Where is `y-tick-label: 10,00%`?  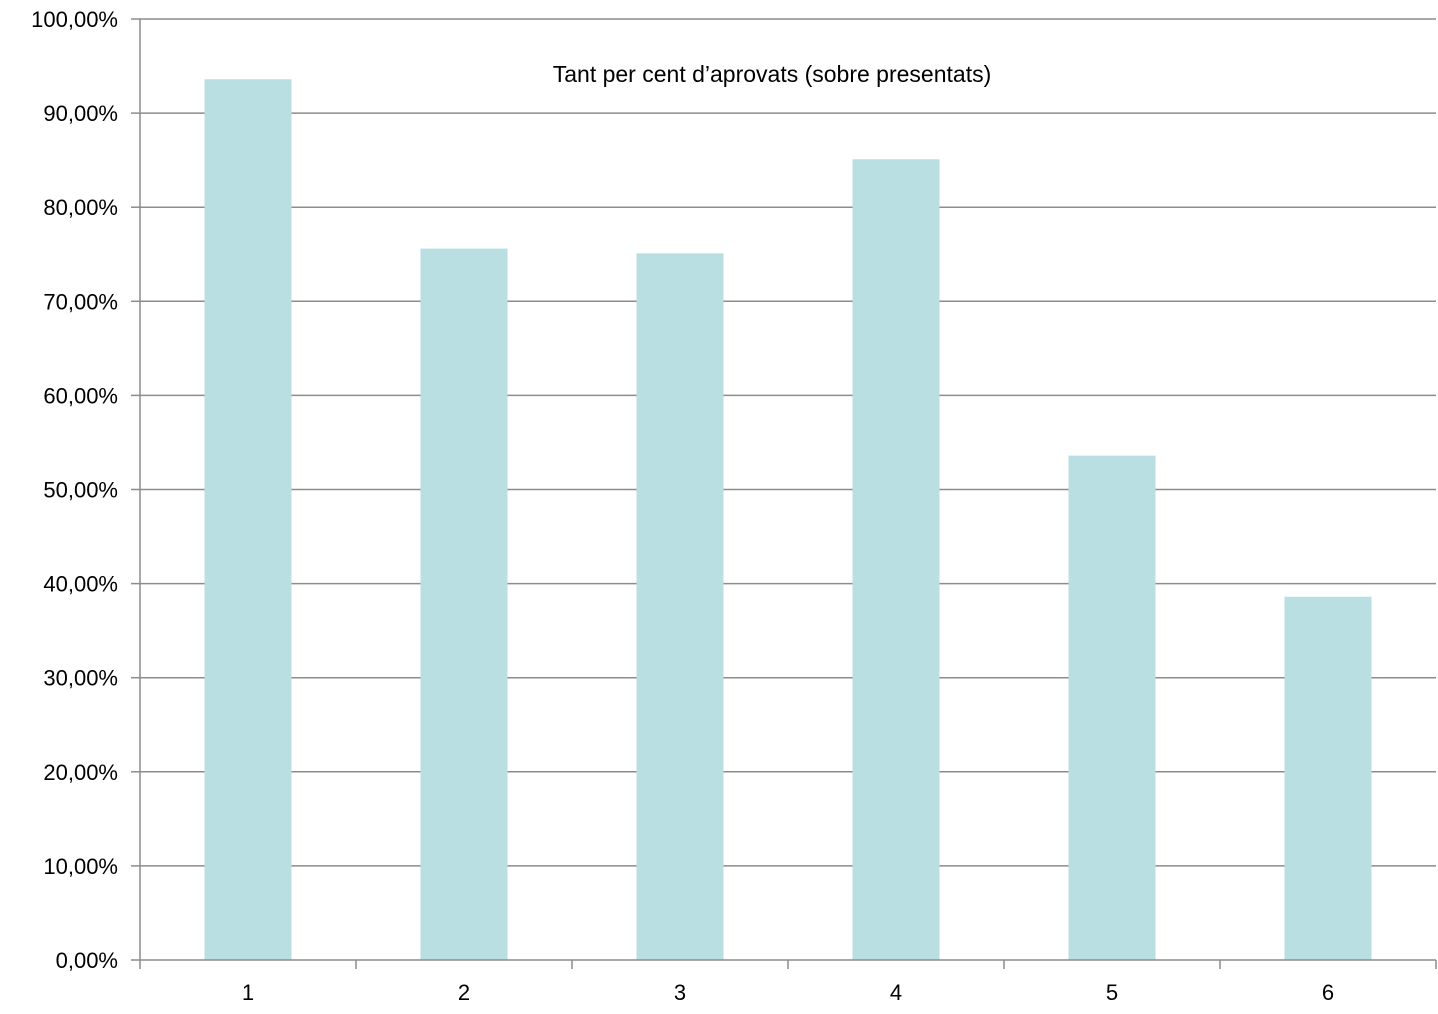
y-tick-label: 10,00% is located at coordinates (80, 866).